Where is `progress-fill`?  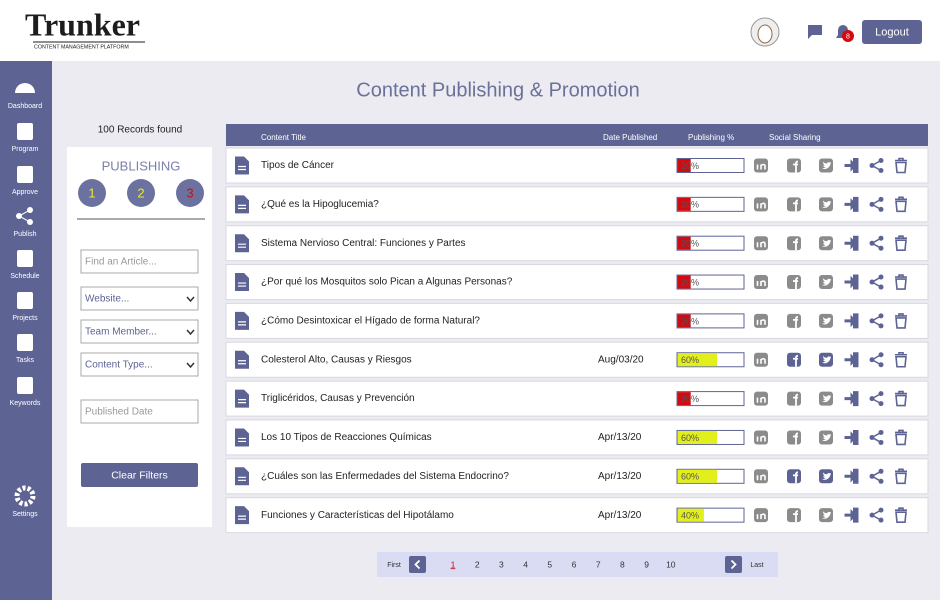
progress-fill is located at coordinates (684, 399).